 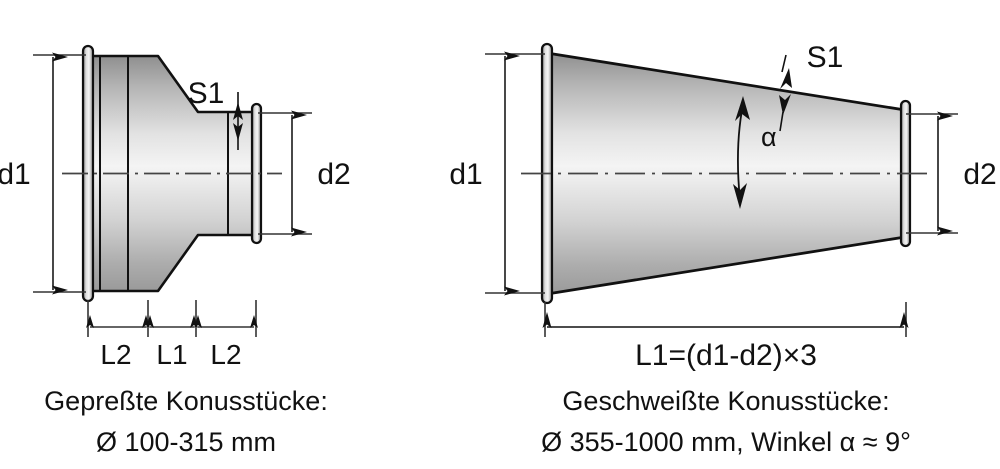 I want to click on right-alpha-arrow-bottom, so click(x=740, y=196).